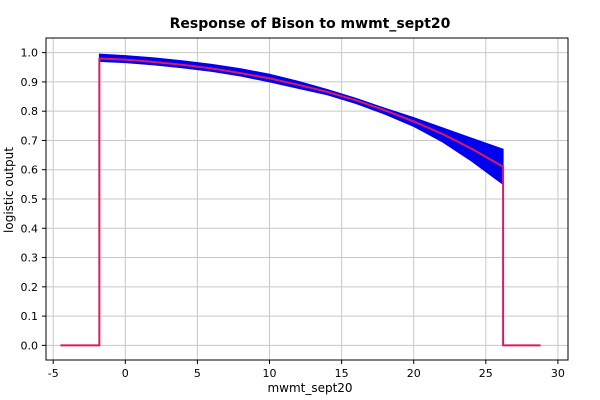 This screenshot has height=400, width=600. Describe the element at coordinates (310, 24) in the screenshot. I see `chart-title: Response of Bison to mwmt_sept20` at that location.